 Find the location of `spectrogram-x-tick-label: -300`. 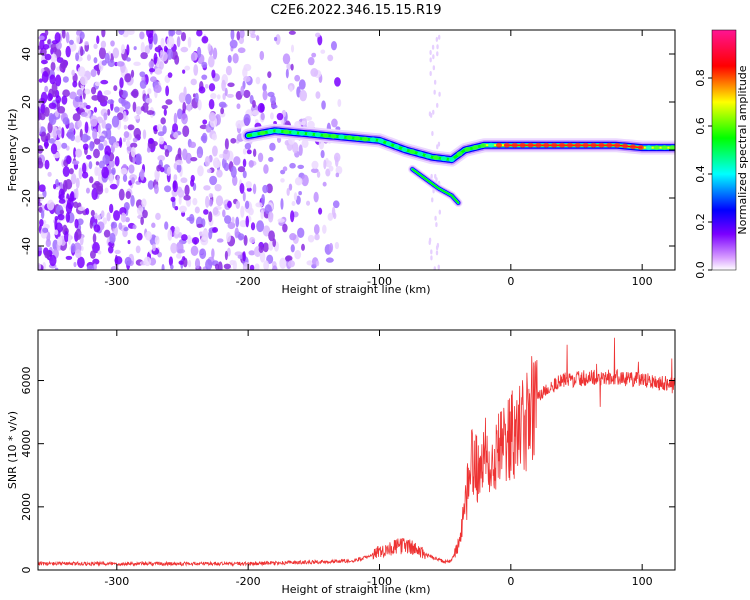

spectrogram-x-tick-label: -300 is located at coordinates (116, 281).